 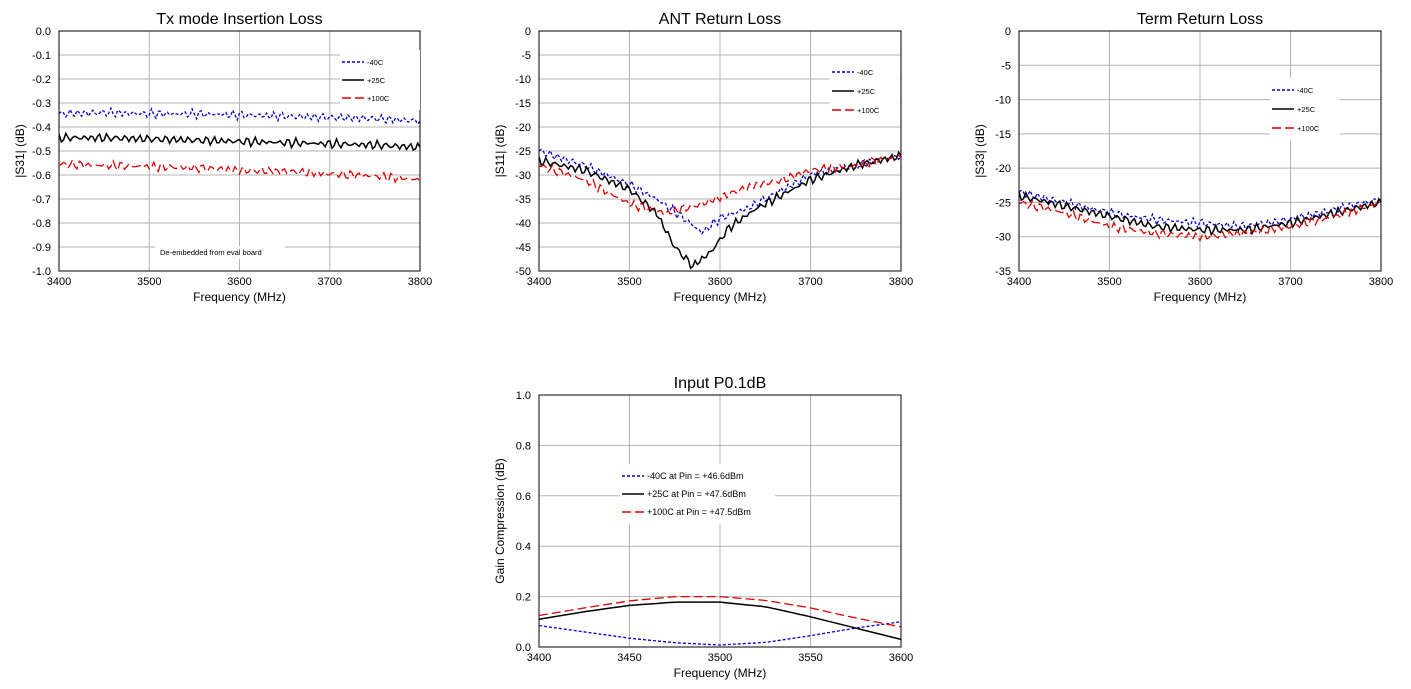 I want to click on y-tick-label: -45, so click(x=523, y=248).